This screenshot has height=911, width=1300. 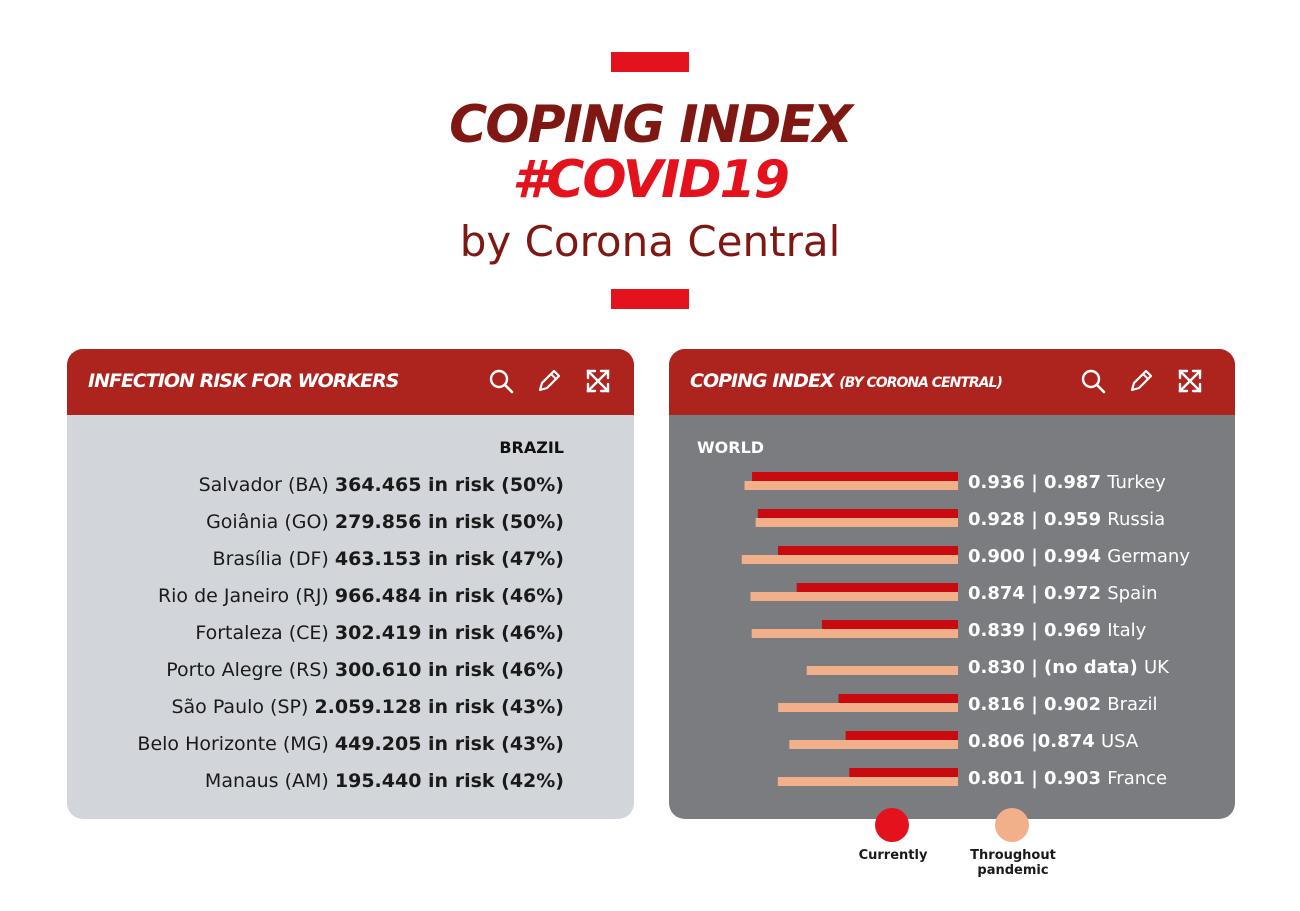 I want to click on legend-label-currently: Currently, so click(x=893, y=855).